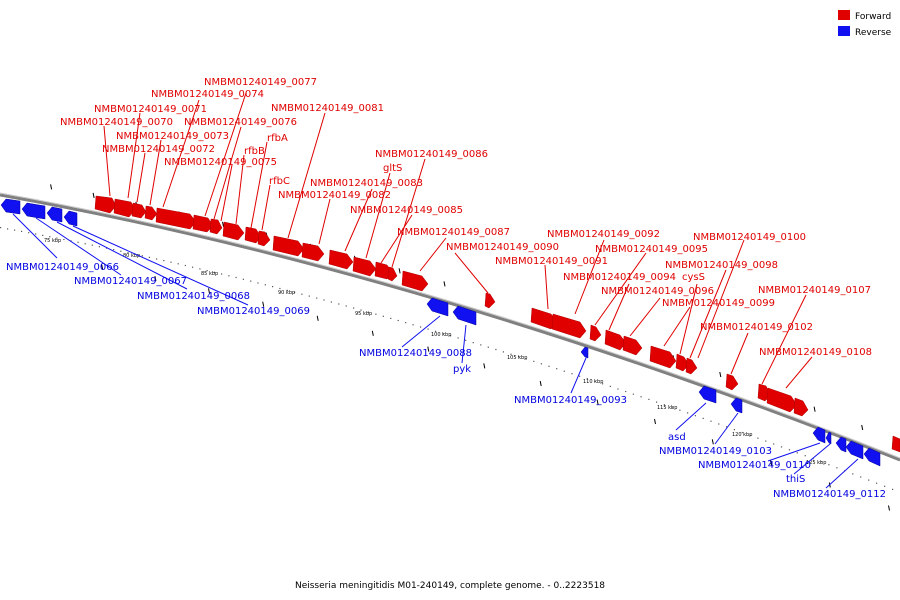  Describe the element at coordinates (279, 181) in the screenshot. I see `gene-label: rfbC` at that location.